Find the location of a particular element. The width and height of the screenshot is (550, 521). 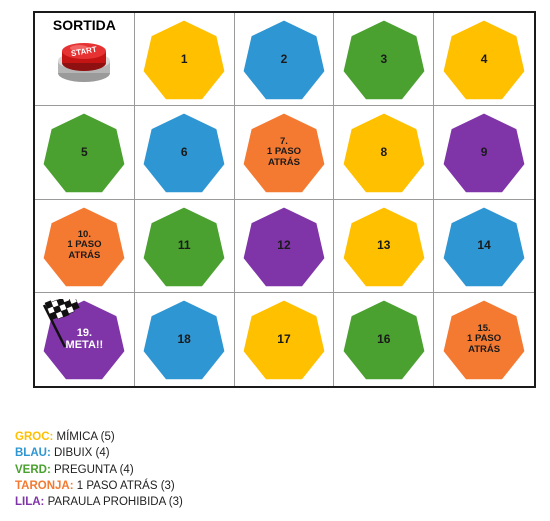

heptagon-space: 6 is located at coordinates (184, 152).